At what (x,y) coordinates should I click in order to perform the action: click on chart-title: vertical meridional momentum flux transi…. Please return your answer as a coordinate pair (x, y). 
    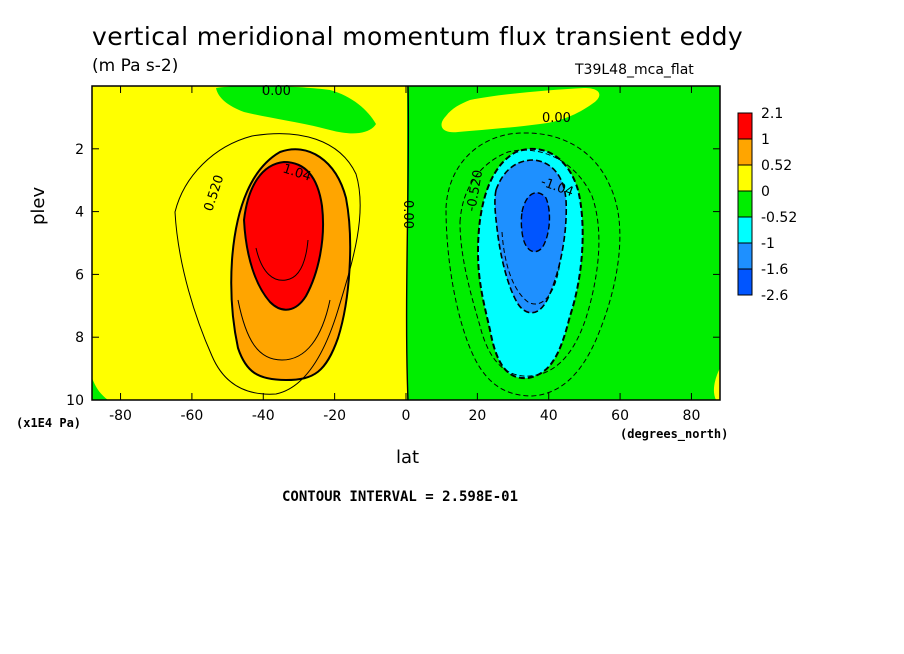
    Looking at the image, I should click on (418, 36).